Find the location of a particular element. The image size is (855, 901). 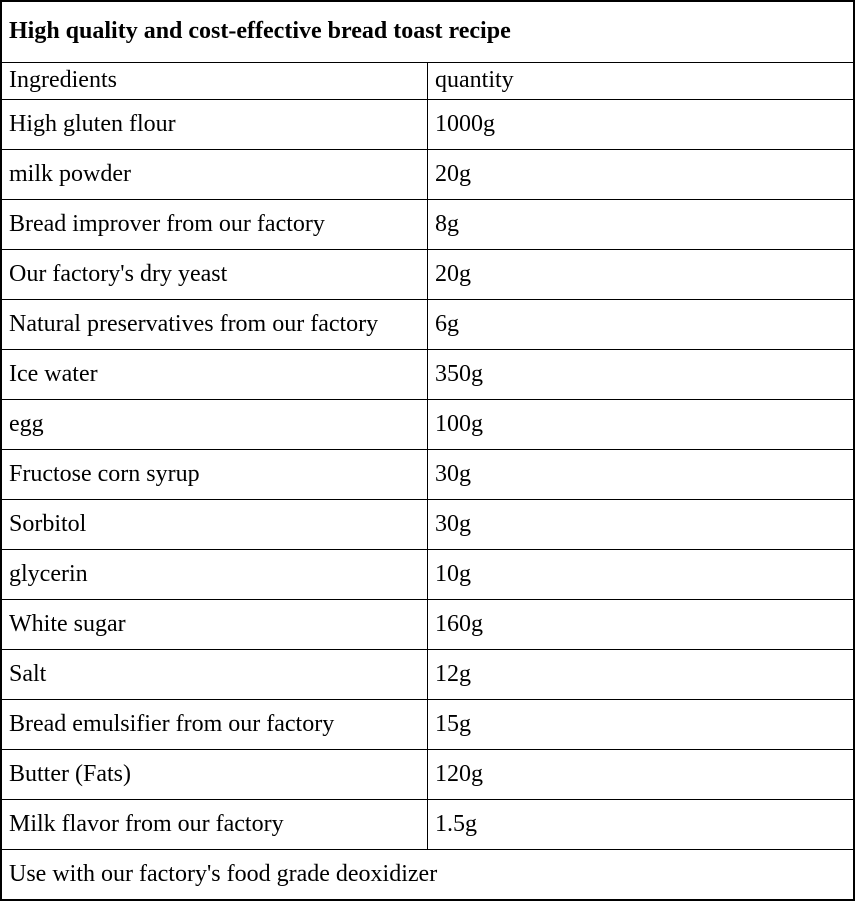

ingredient-cell: Fructose corn syrup is located at coordinates (214, 474).